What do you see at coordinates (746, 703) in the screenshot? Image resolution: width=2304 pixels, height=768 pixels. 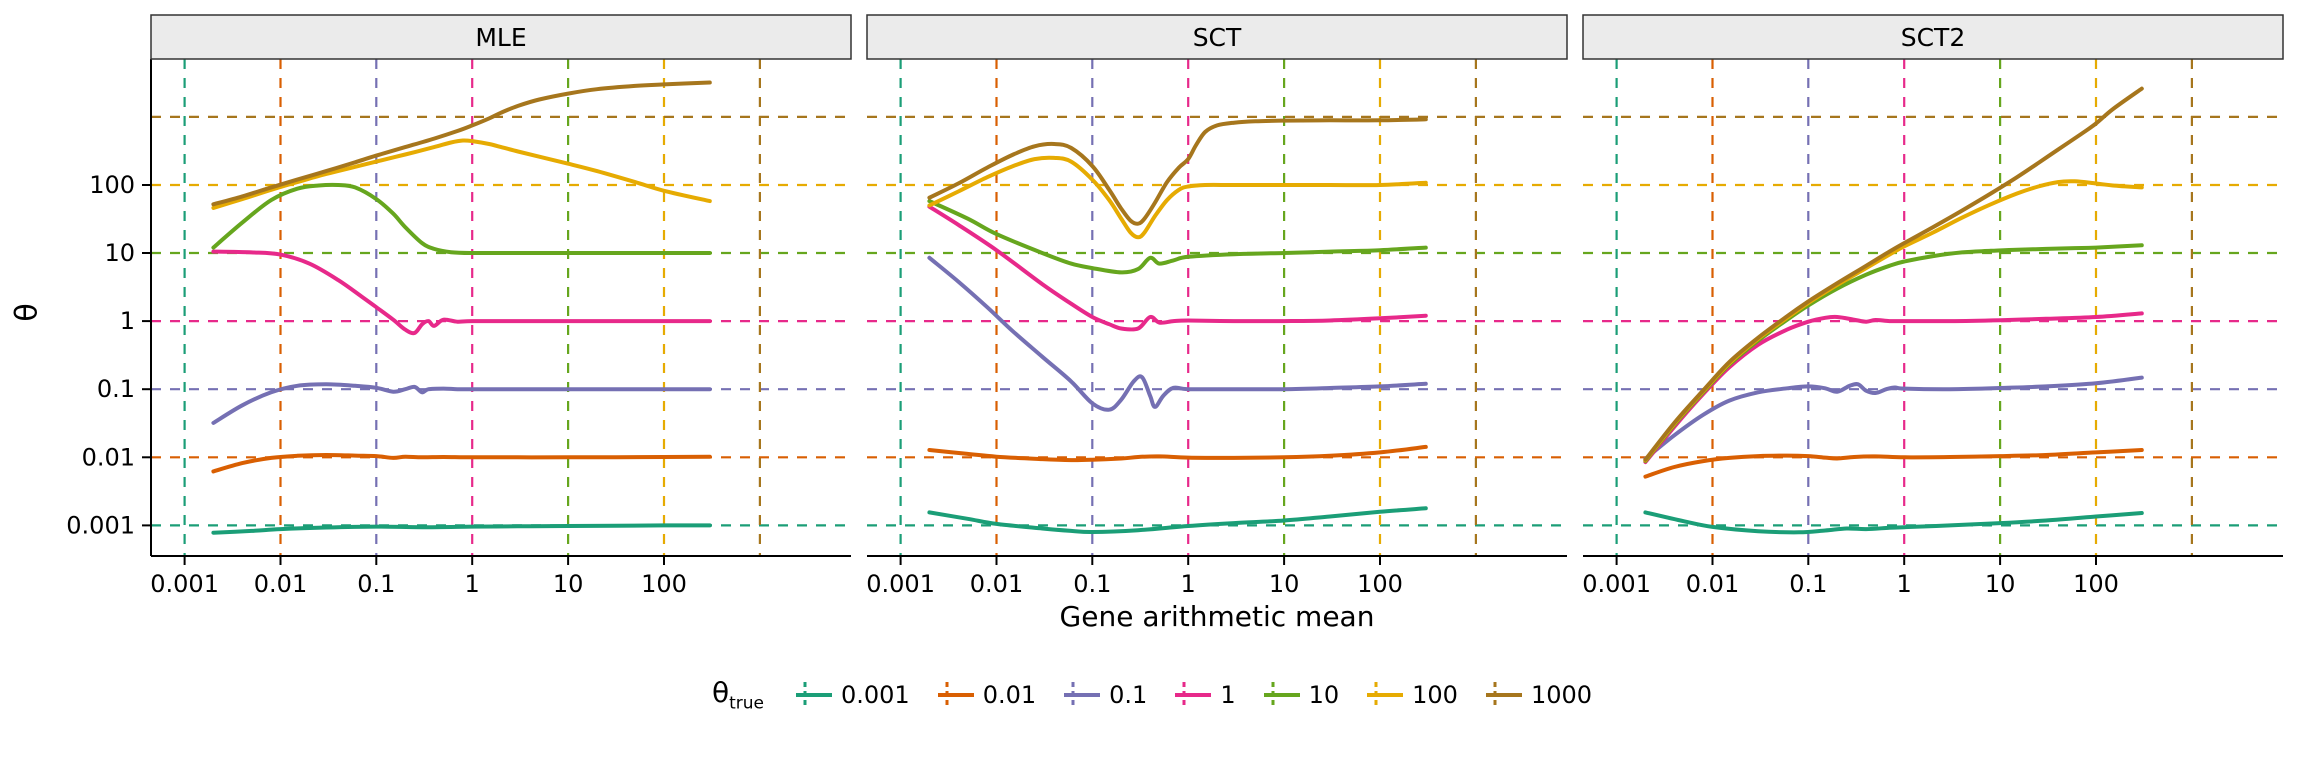 I see `legend-title-sub: true` at bounding box center [746, 703].